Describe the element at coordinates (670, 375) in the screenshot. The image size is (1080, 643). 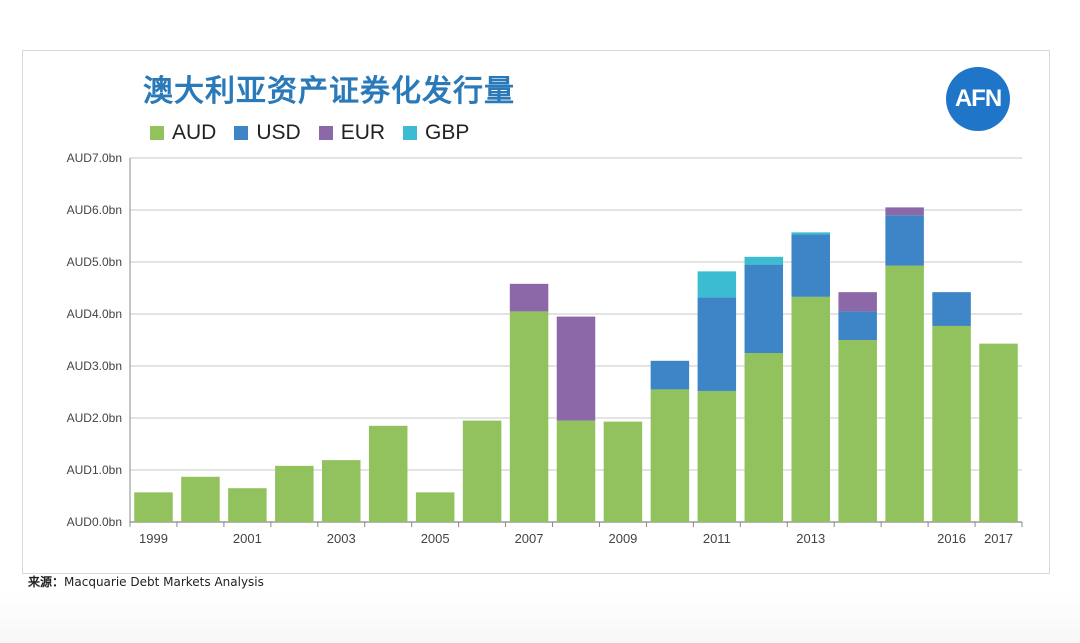
I see `bar-usd-2010` at that location.